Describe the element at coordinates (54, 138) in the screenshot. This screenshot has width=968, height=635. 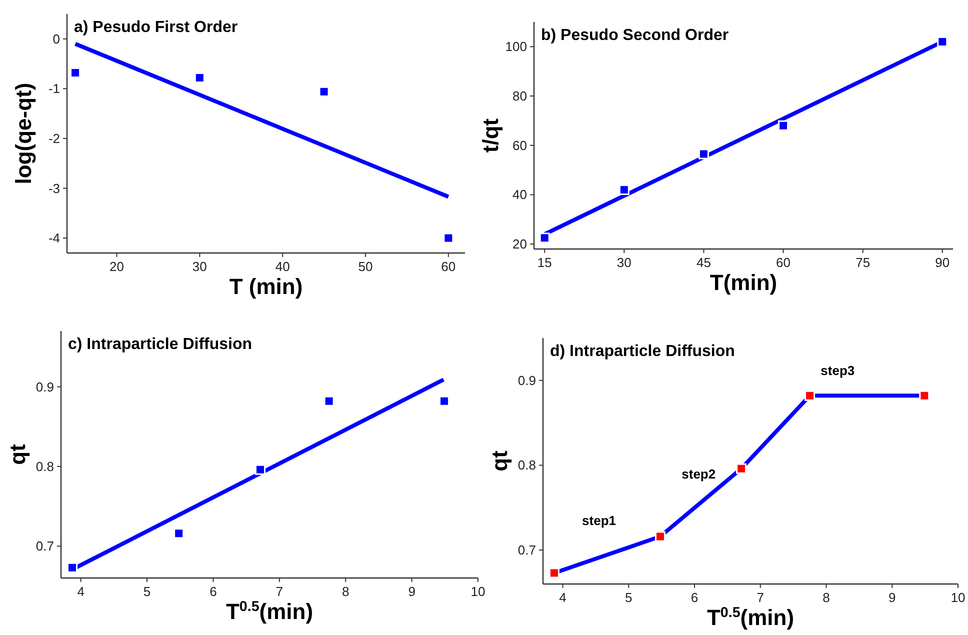
I see `y-tick-label: -2` at that location.